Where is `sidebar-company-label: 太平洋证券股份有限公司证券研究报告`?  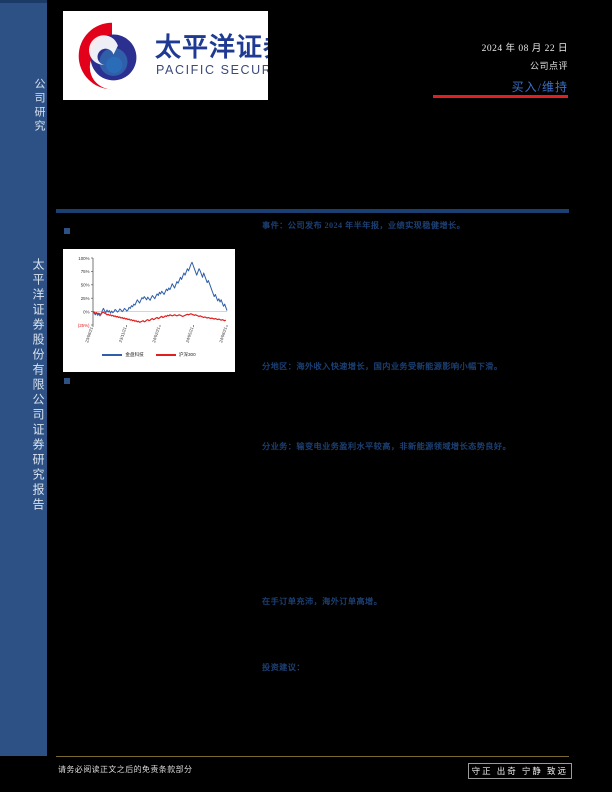 sidebar-company-label: 太平洋证券股份有限公司证券研究报告 is located at coordinates (38, 385).